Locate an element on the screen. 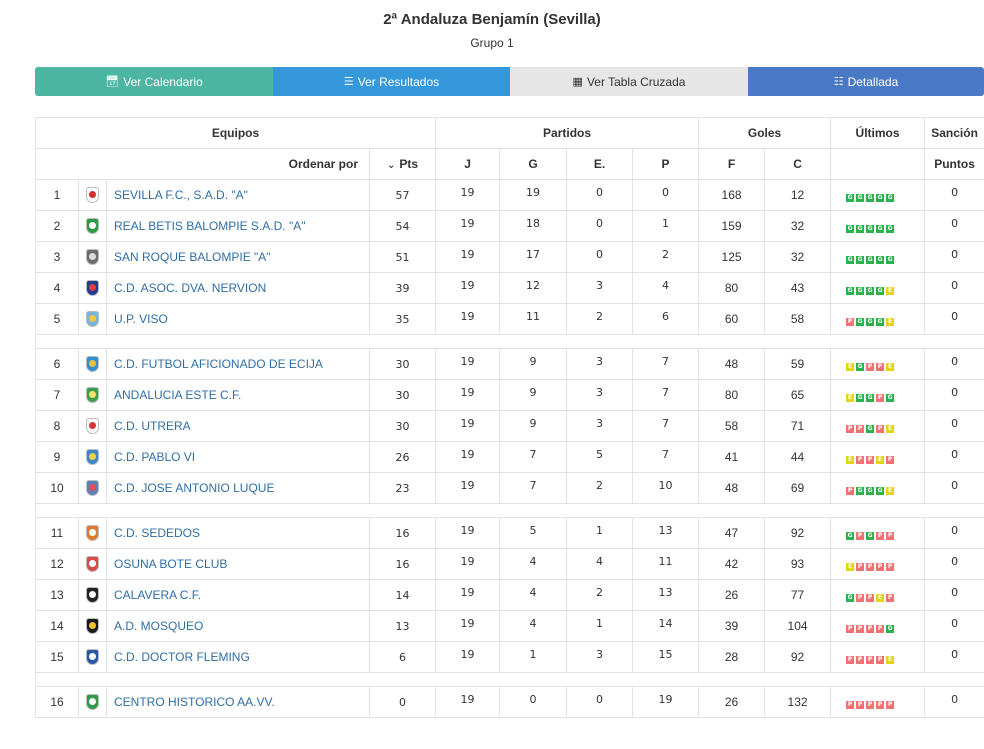 This screenshot has width=984, height=749. team-name-link: C.D. SEDEDOS is located at coordinates (238, 533).